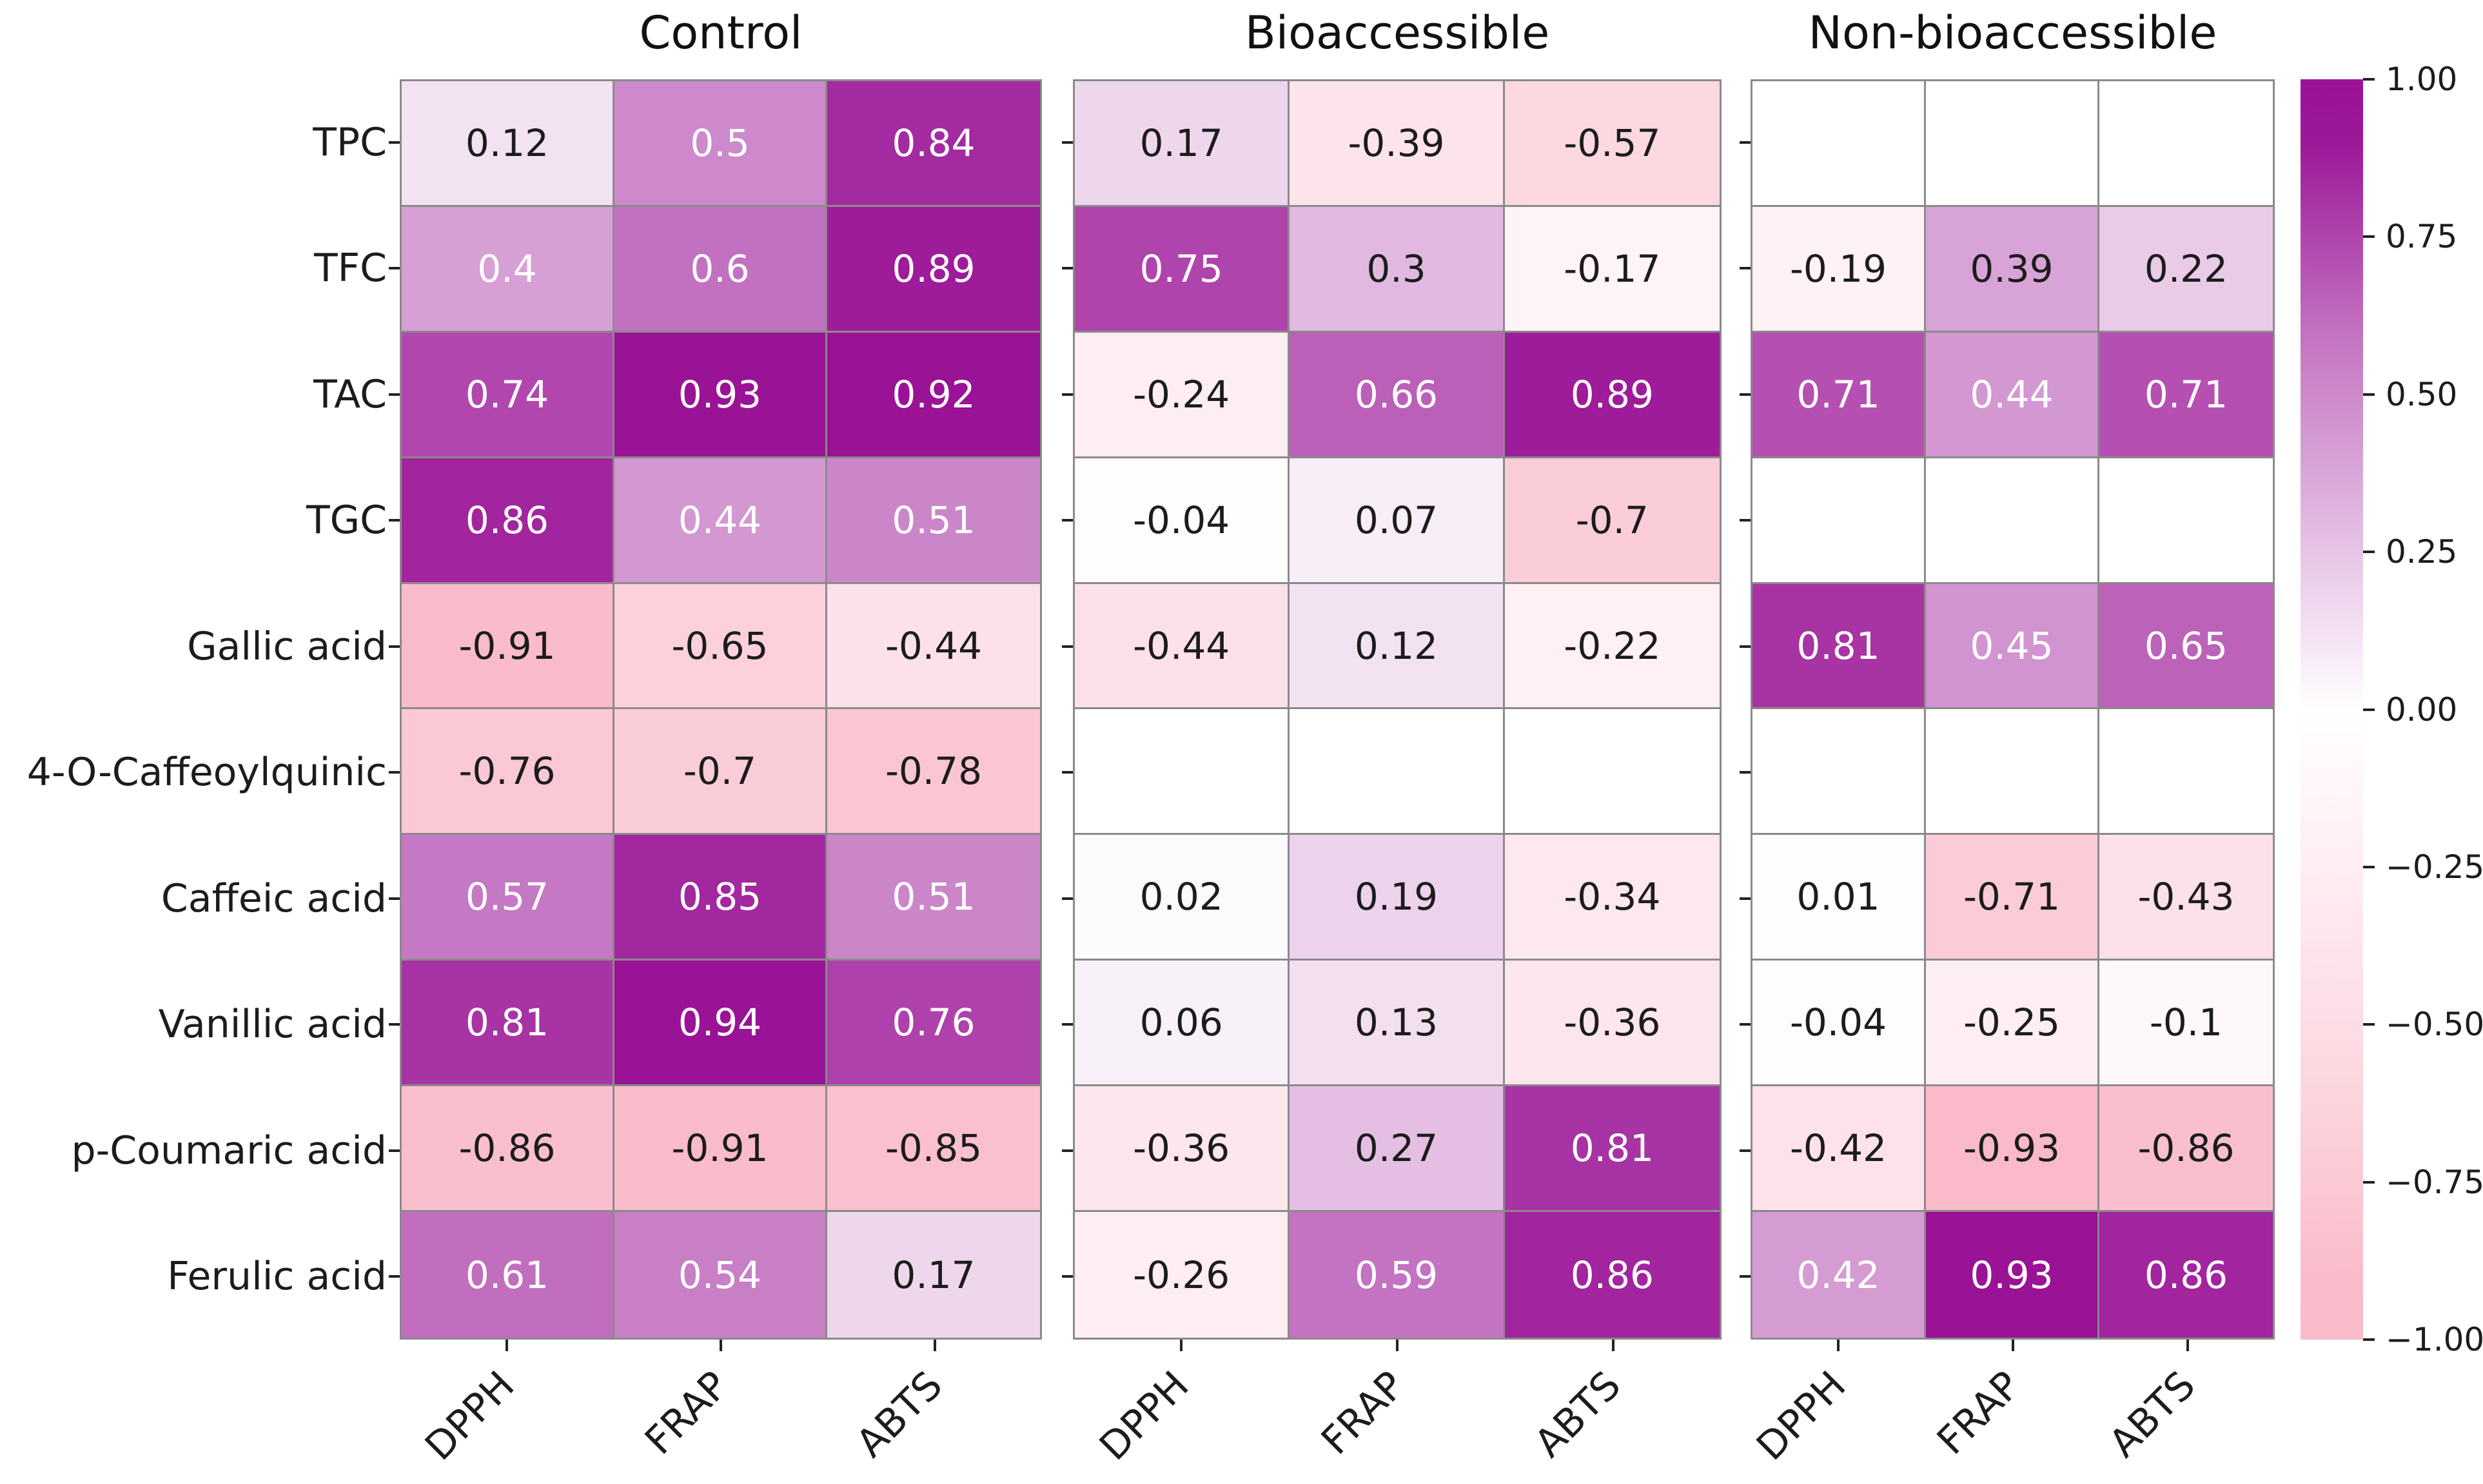 This screenshot has height=1484, width=2483. Describe the element at coordinates (1183, 269) in the screenshot. I see `heatmap-cell: 0.75` at that location.